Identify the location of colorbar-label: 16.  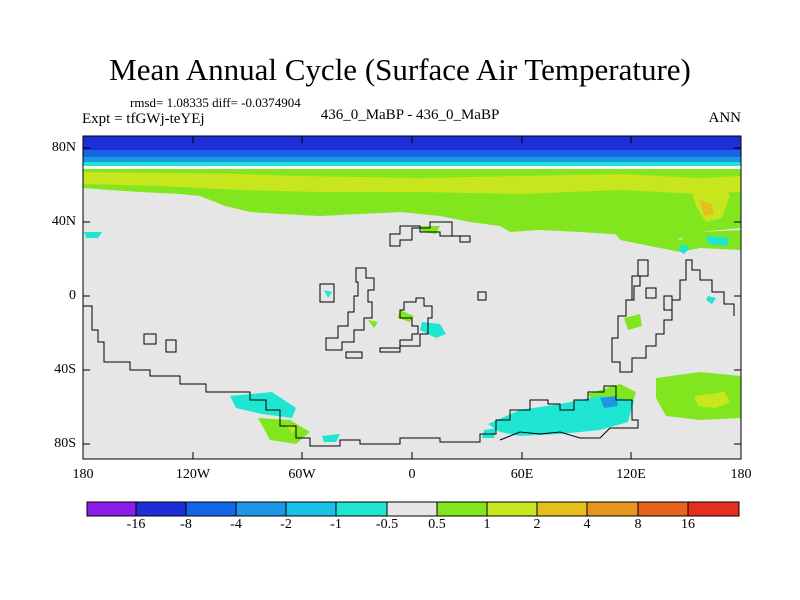
(688, 524).